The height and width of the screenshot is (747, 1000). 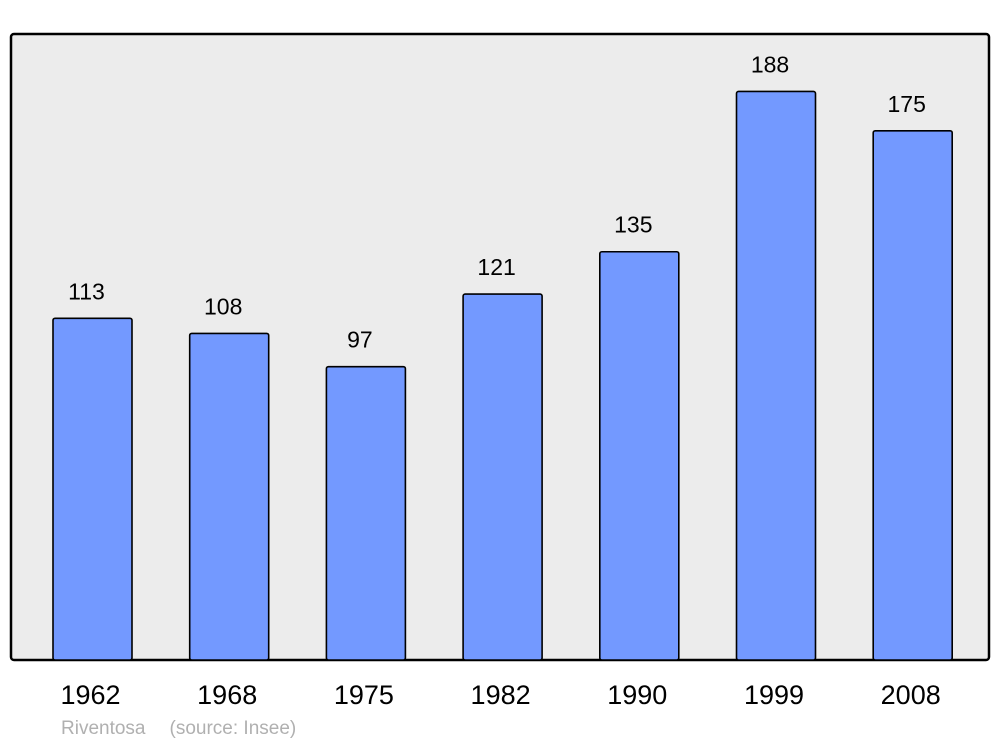 I want to click on bar-2008, so click(x=913, y=395).